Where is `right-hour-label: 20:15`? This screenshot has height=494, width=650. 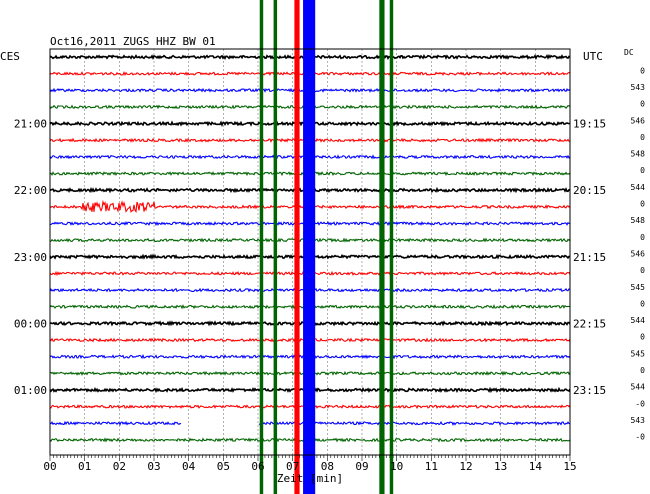 right-hour-label: 20:15 is located at coordinates (589, 190).